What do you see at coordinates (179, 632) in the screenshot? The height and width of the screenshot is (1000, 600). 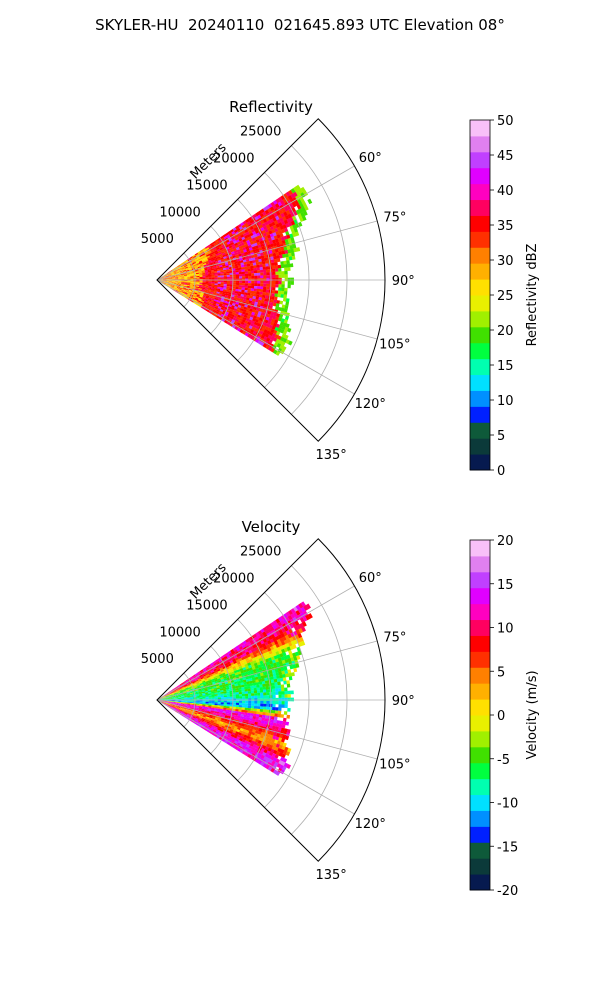 I see `range-tick-label: 10000` at bounding box center [179, 632].